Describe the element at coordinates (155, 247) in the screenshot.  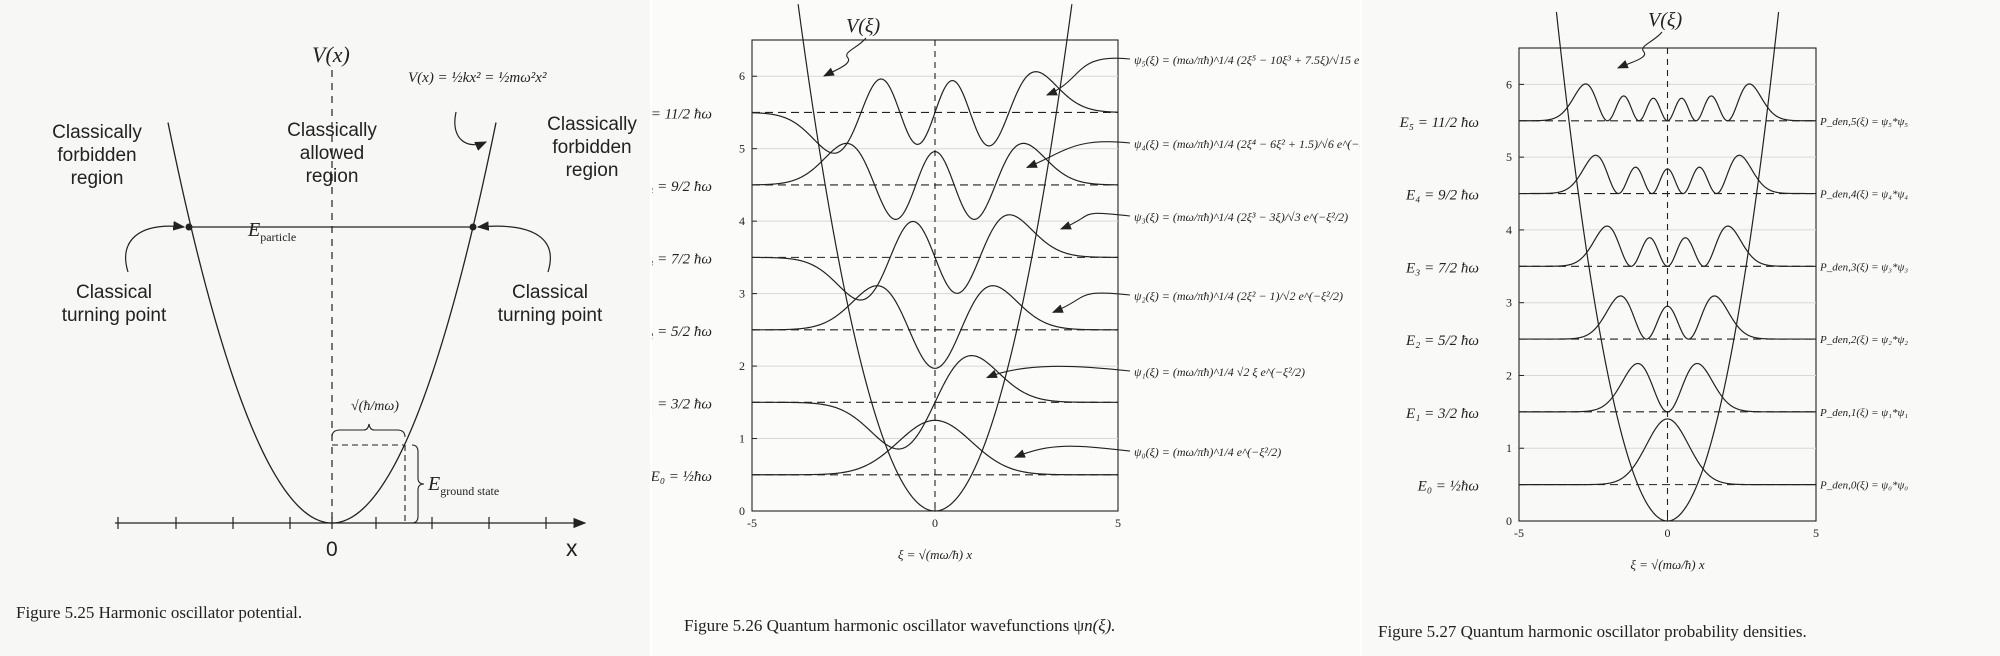
I see `turning-arrow-left` at that location.